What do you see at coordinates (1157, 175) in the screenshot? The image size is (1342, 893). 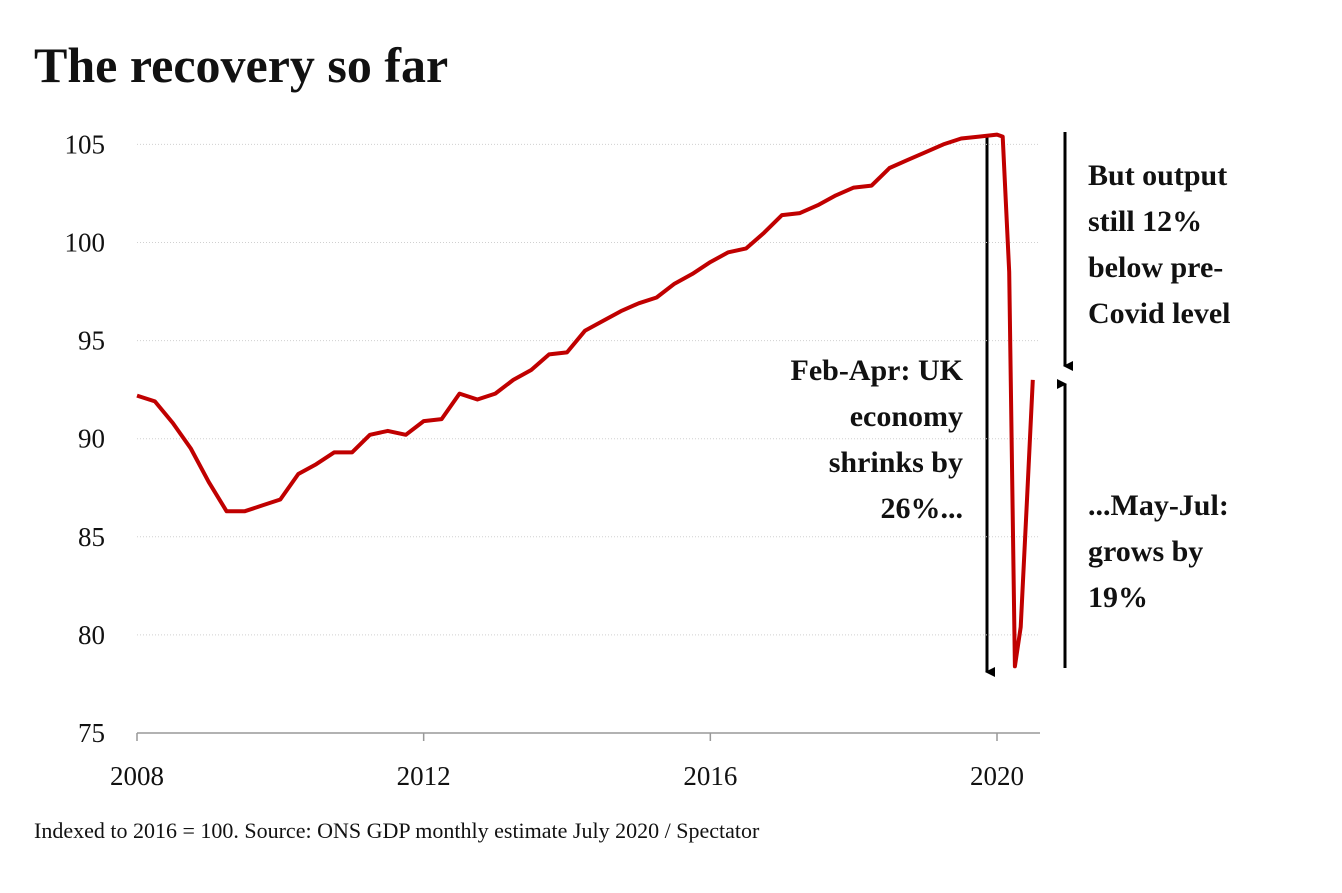 I see `annotation: But output` at bounding box center [1157, 175].